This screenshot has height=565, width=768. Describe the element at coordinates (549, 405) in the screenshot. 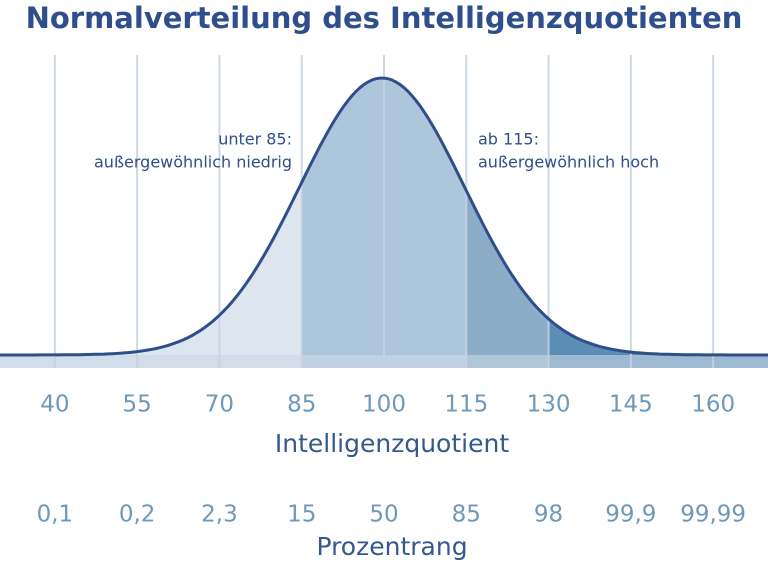

I see `x-tick-label: 130` at that location.